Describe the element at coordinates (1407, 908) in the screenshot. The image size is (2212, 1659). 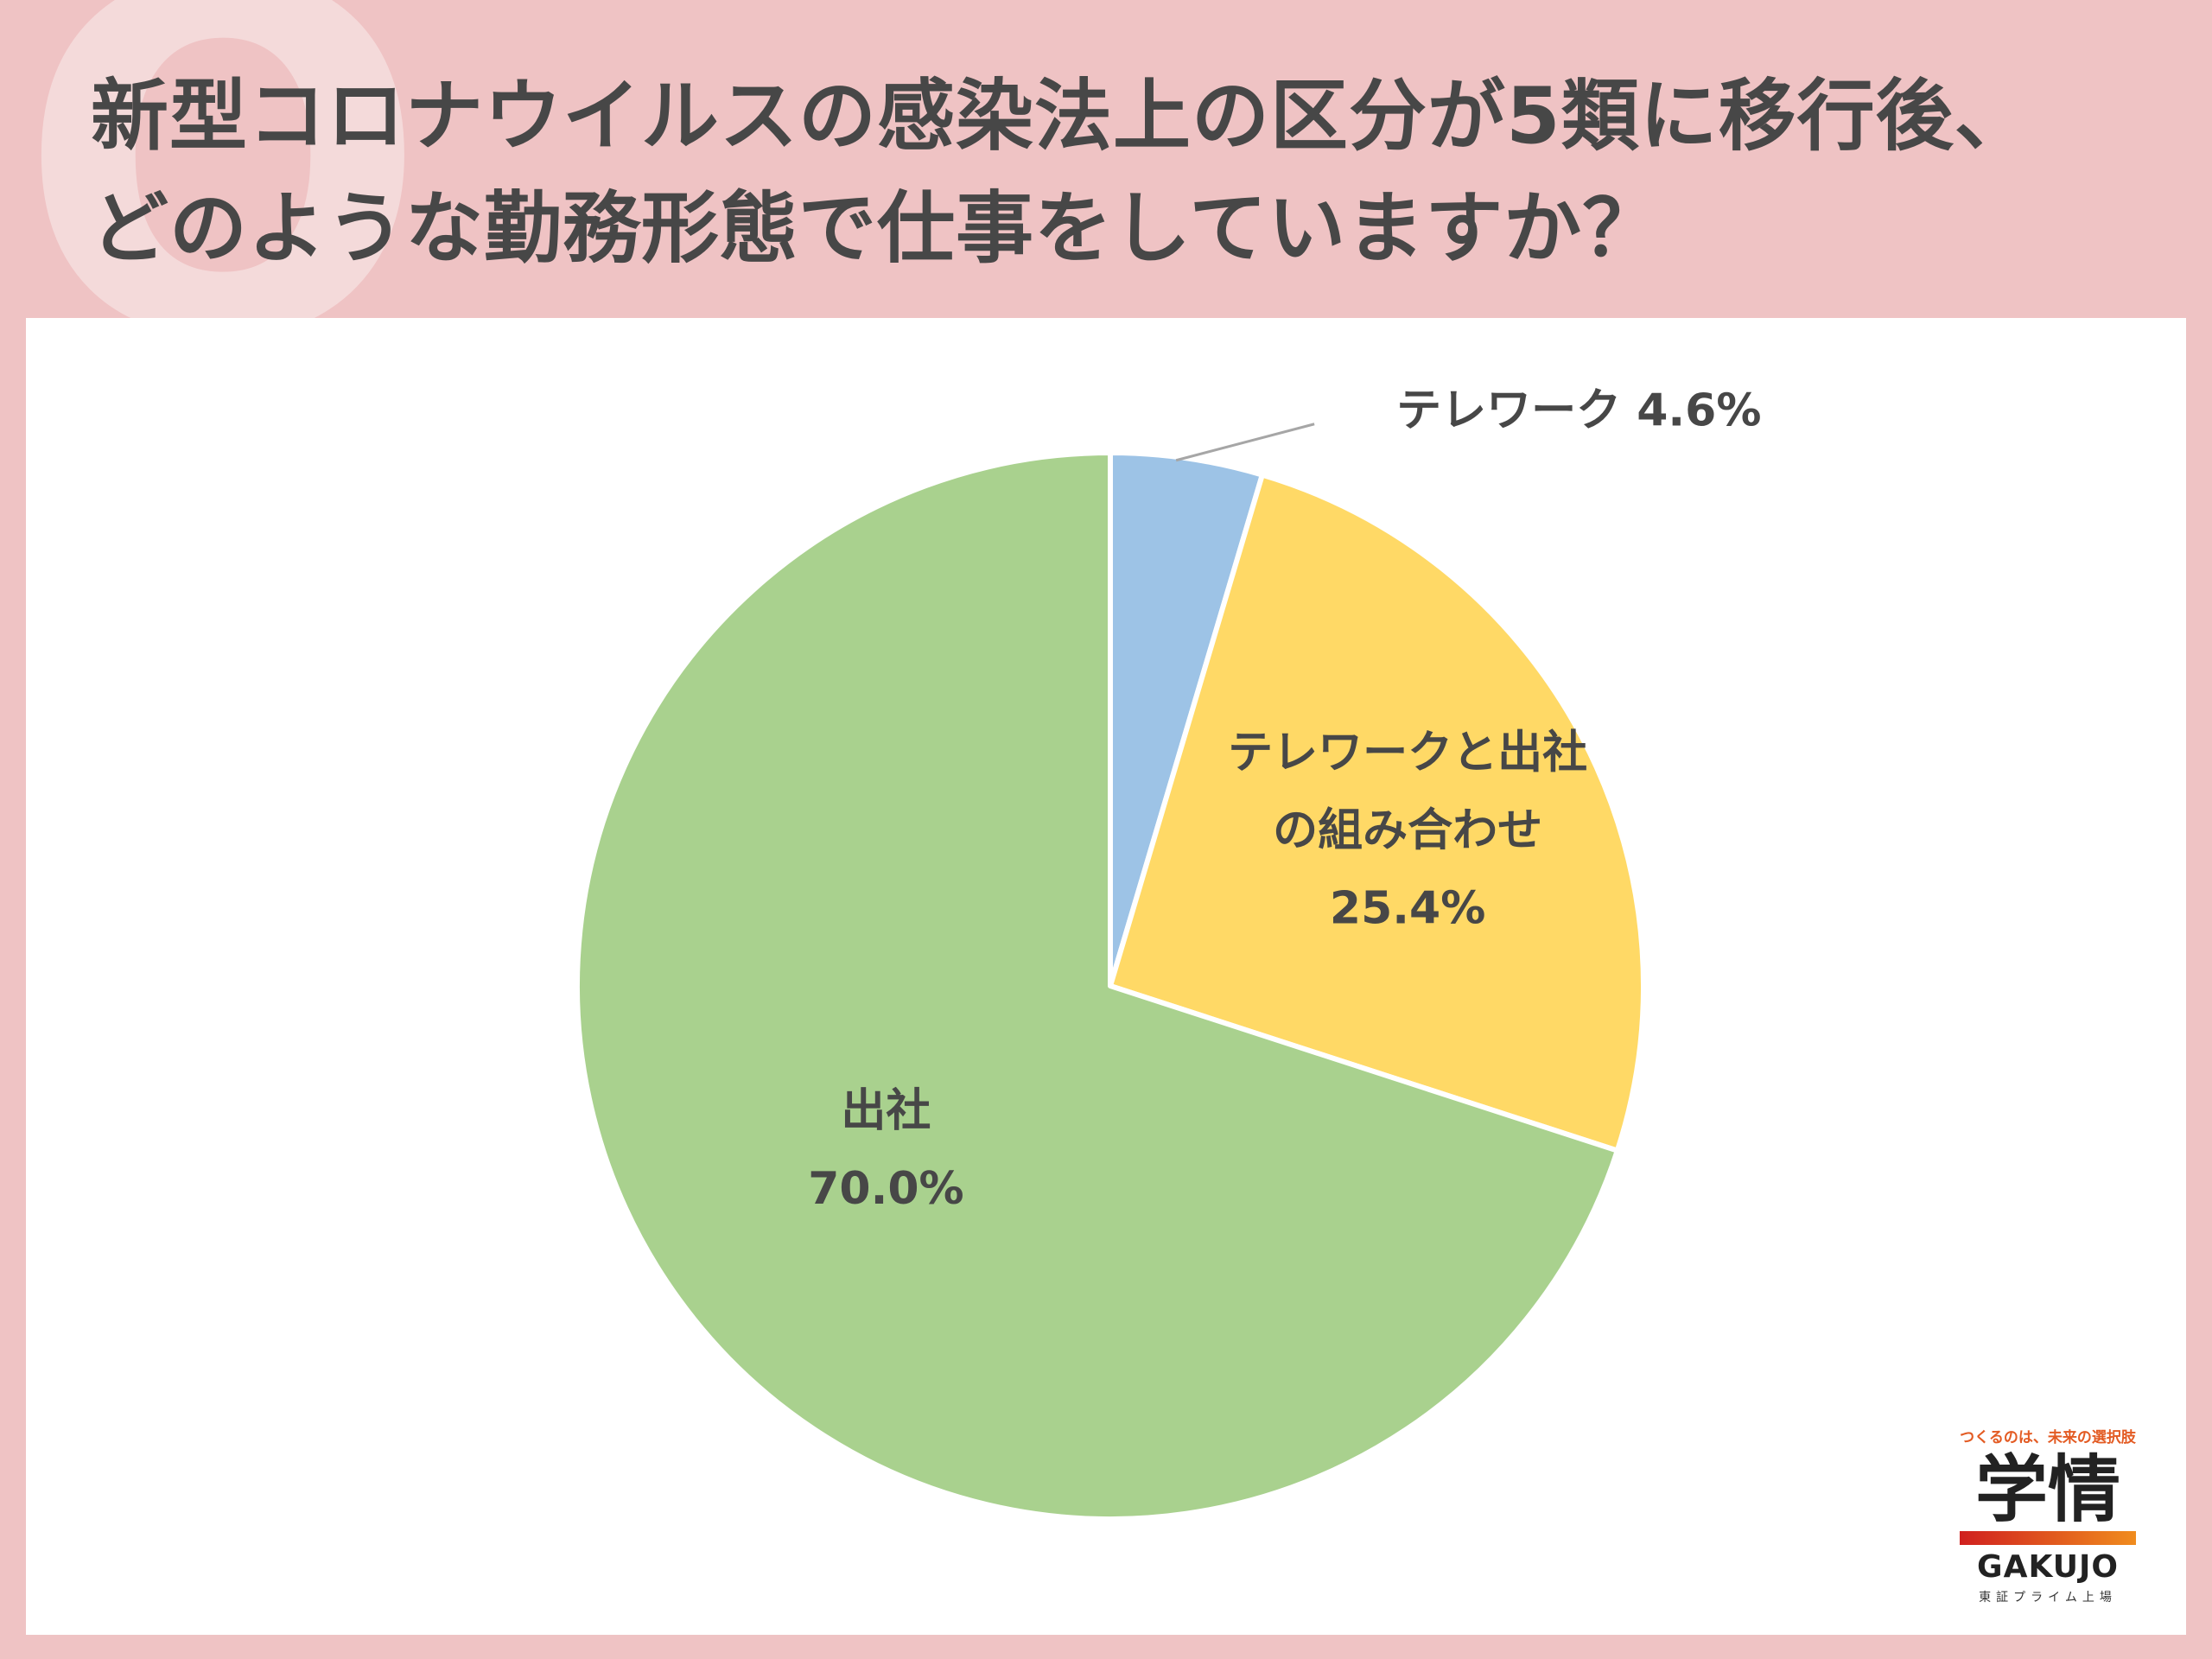
I see `slice-label-1-line-2: 25.4%` at that location.